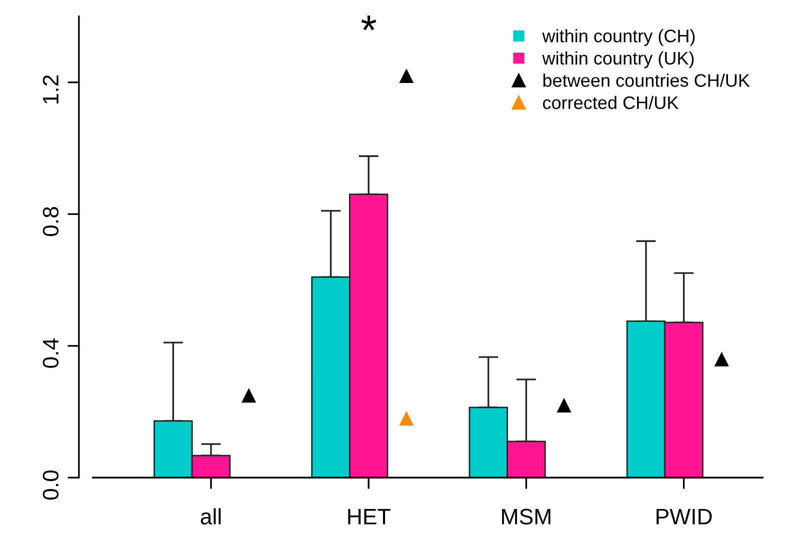  What do you see at coordinates (50, 221) in the screenshot?
I see `y-tick-label: 0.8` at bounding box center [50, 221].